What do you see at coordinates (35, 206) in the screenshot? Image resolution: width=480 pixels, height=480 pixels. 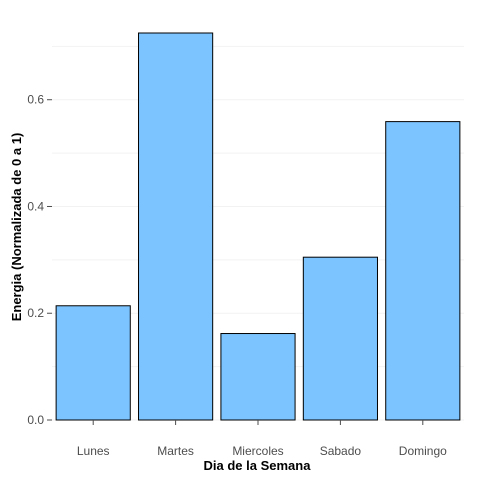 I see `y-tick-label: 0.4` at bounding box center [35, 206].